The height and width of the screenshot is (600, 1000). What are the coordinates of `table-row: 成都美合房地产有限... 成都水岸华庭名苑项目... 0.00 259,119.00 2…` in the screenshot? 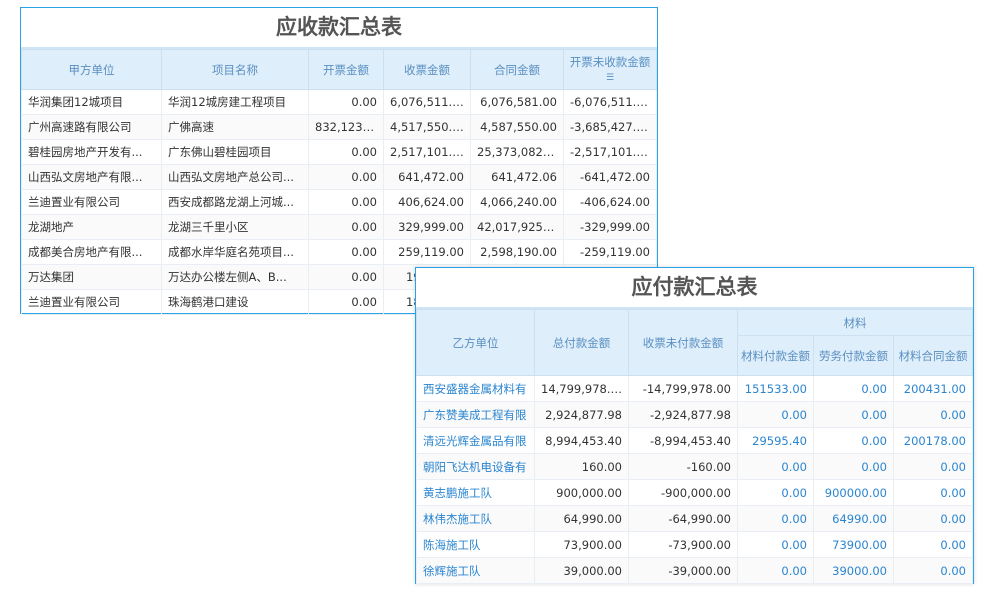 It's located at (339, 252).